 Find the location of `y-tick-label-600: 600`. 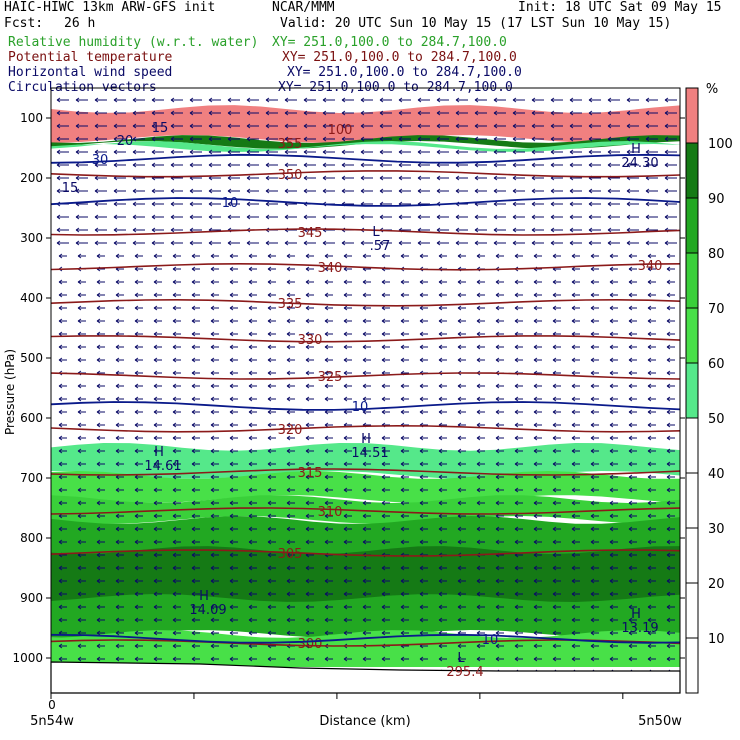

y-tick-label-600: 600 is located at coordinates (31, 418).